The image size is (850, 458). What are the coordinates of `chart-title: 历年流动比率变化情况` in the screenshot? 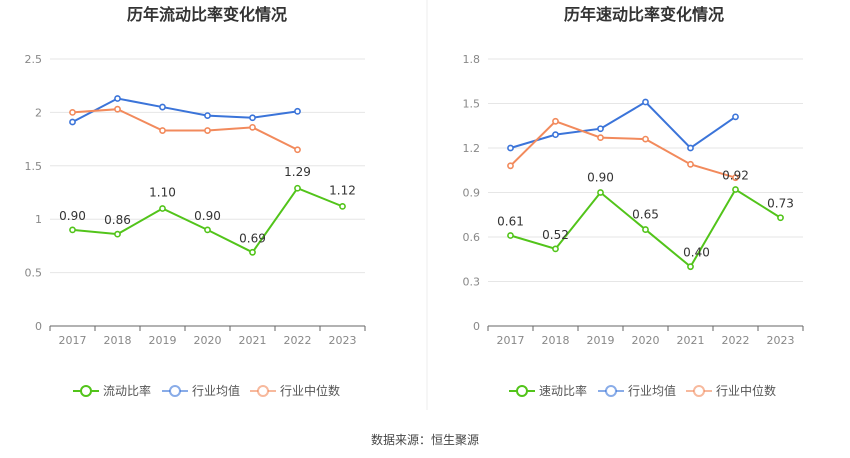 It's located at (207, 14).